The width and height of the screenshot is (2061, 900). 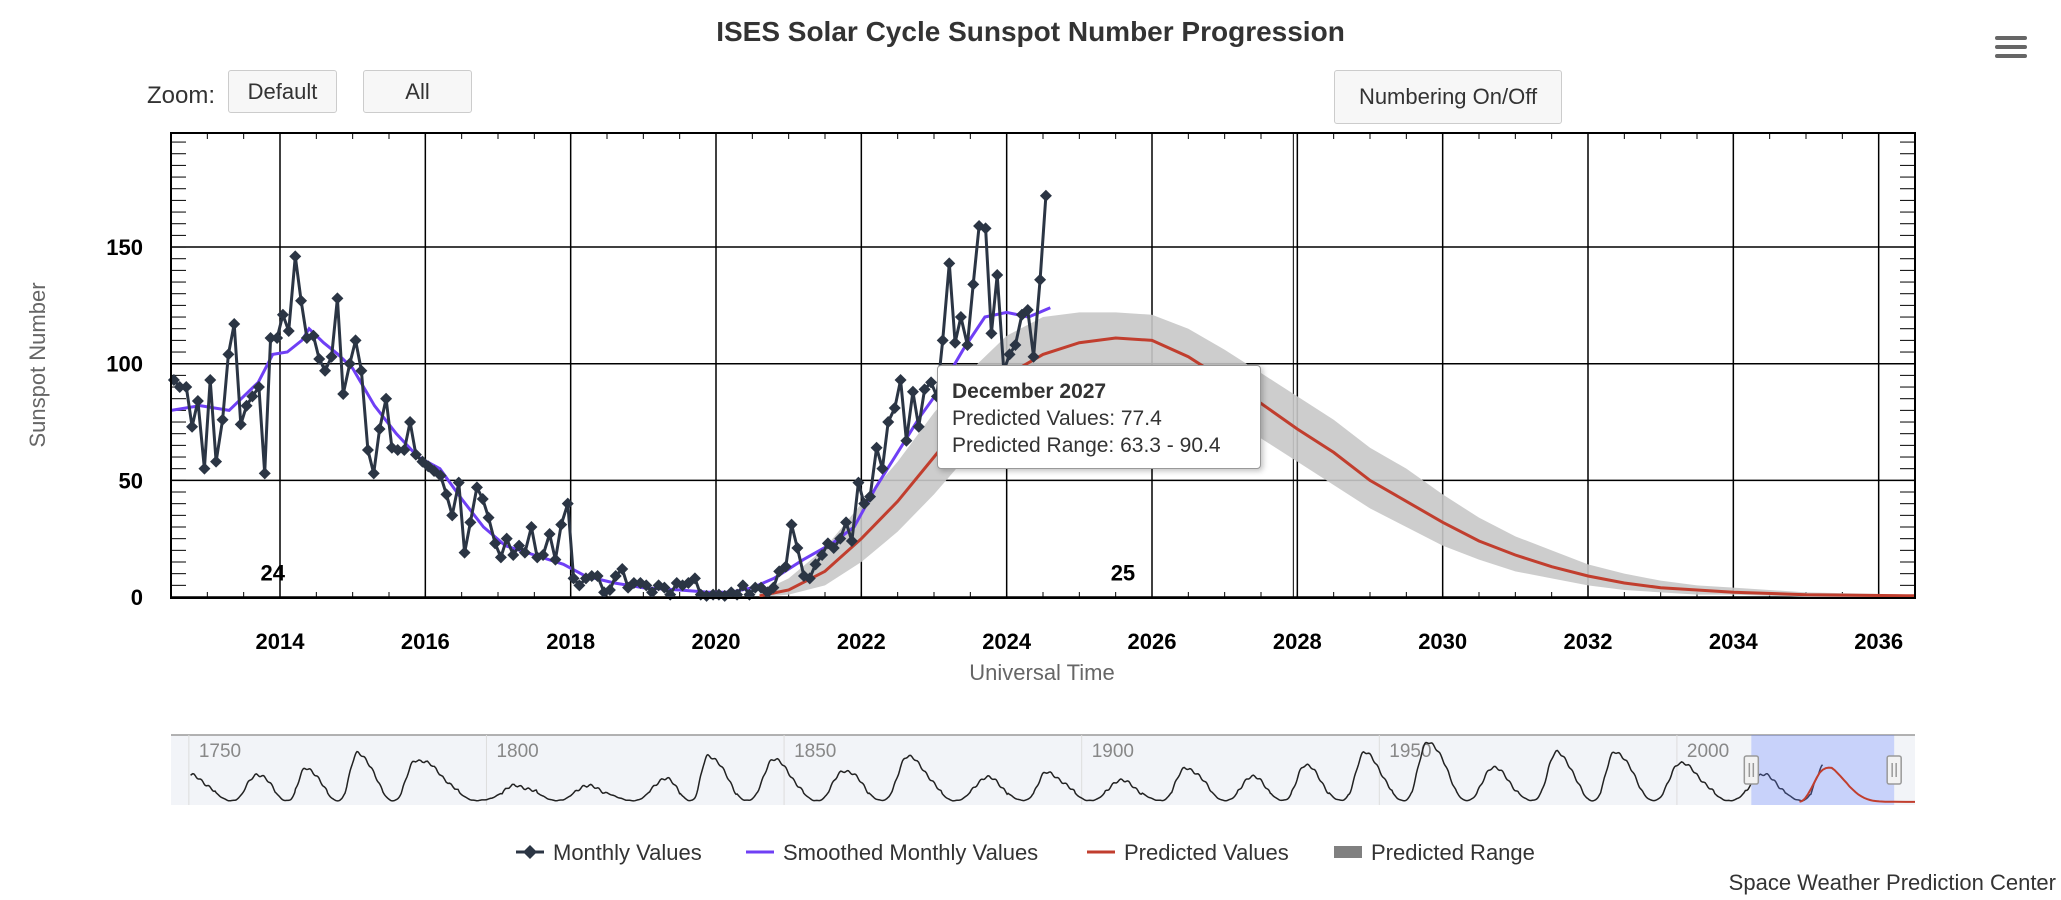 What do you see at coordinates (1188, 852) in the screenshot?
I see `legend-item-predicted: Predicted Values` at bounding box center [1188, 852].